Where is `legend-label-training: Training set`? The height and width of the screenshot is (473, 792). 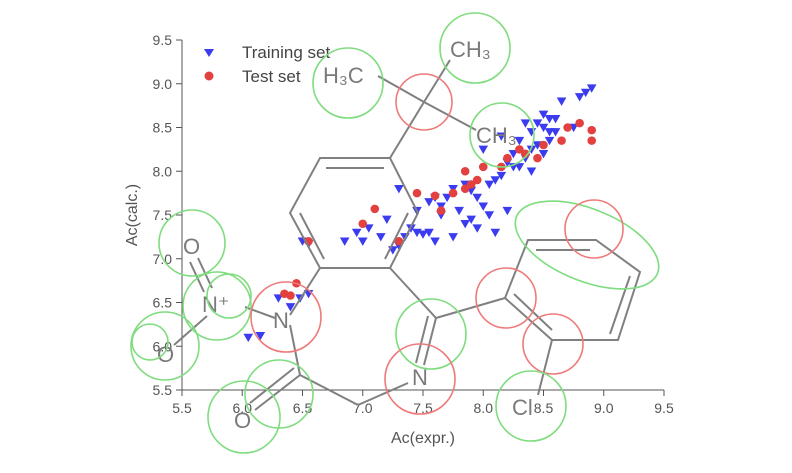
legend-label-training: Training set is located at coordinates (286, 52).